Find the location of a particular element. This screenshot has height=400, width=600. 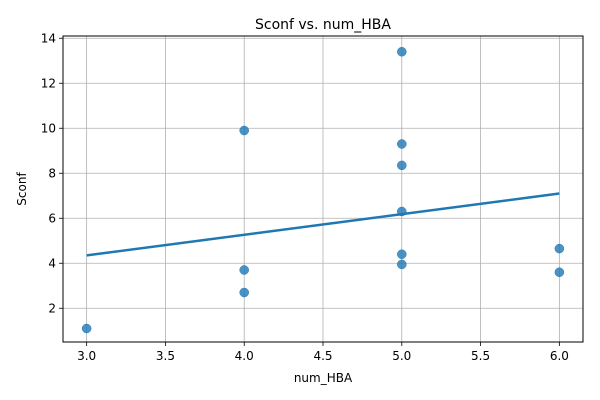

y-tick-label: 4 is located at coordinates (52, 263).